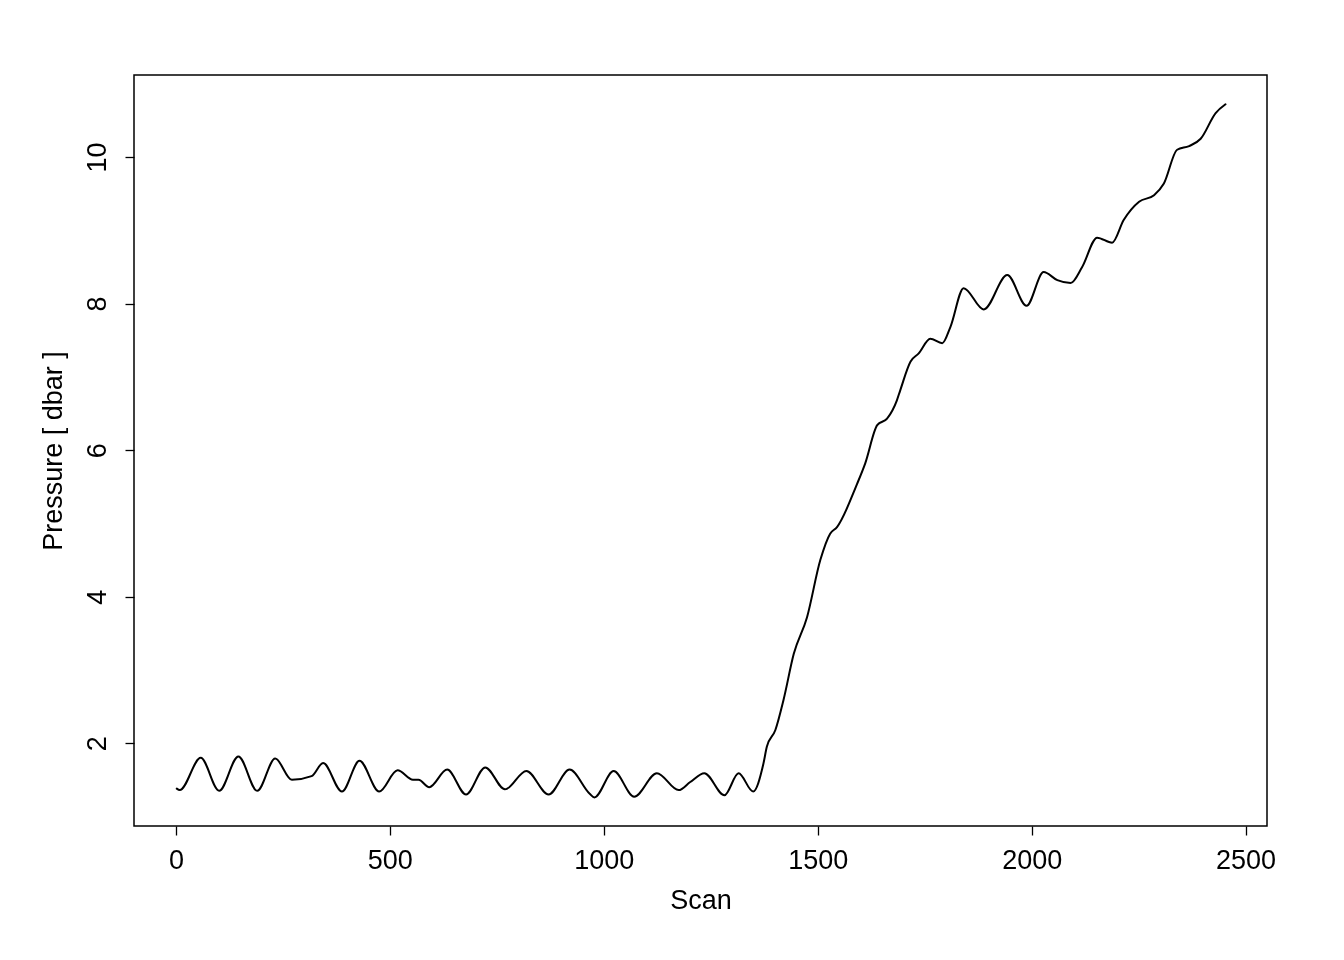 The width and height of the screenshot is (1344, 960). Describe the element at coordinates (96, 597) in the screenshot. I see `y-tick-label: 4` at that location.